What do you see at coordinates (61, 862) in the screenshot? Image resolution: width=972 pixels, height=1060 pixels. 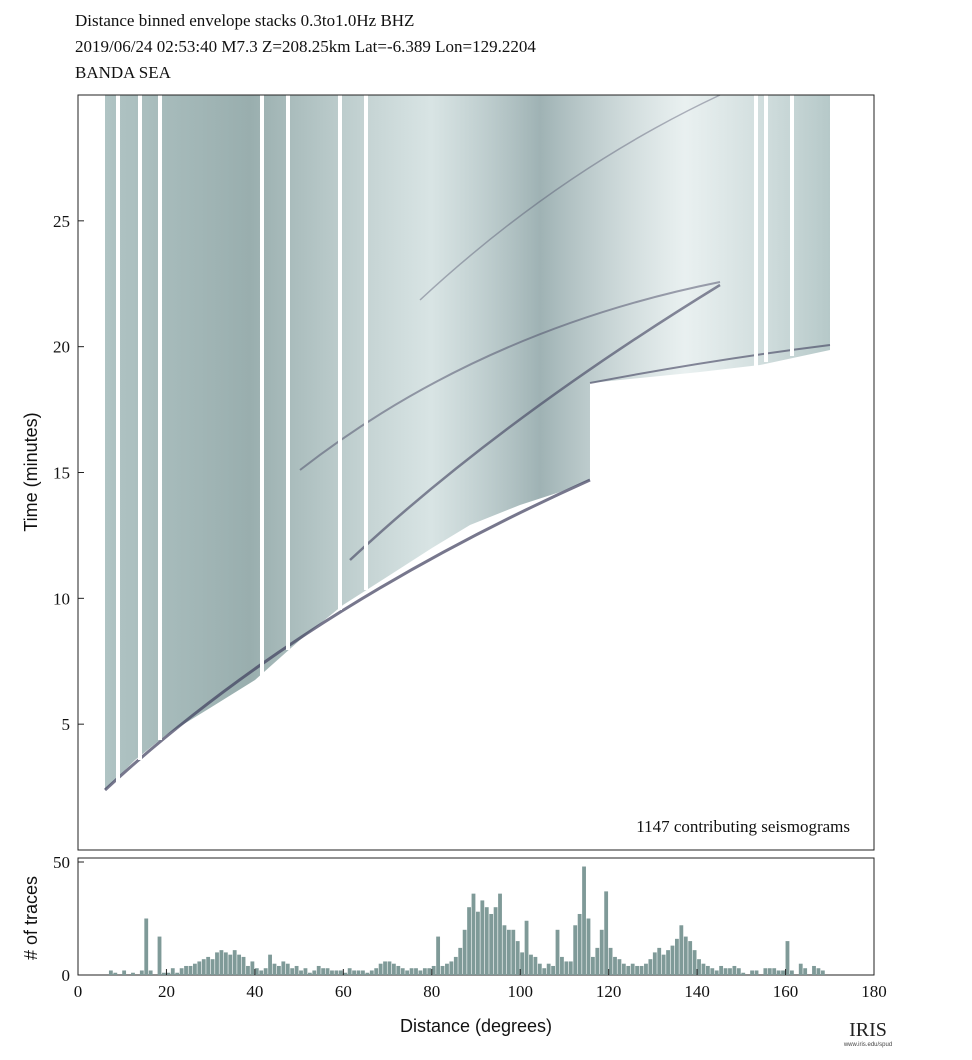 I see `y-tick-label: 50` at bounding box center [61, 862].